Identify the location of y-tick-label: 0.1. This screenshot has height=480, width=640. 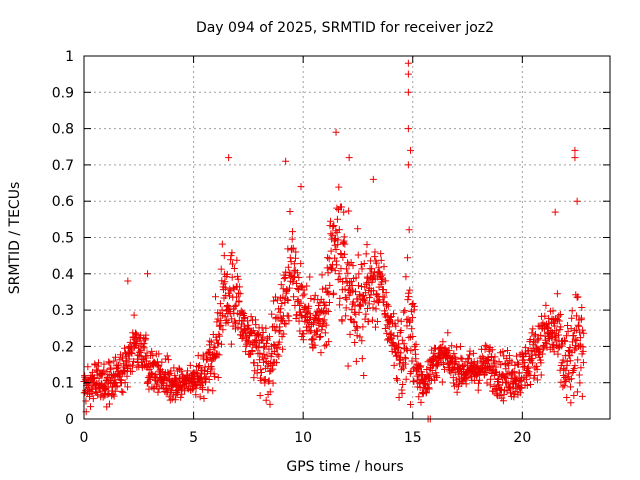
(63, 384).